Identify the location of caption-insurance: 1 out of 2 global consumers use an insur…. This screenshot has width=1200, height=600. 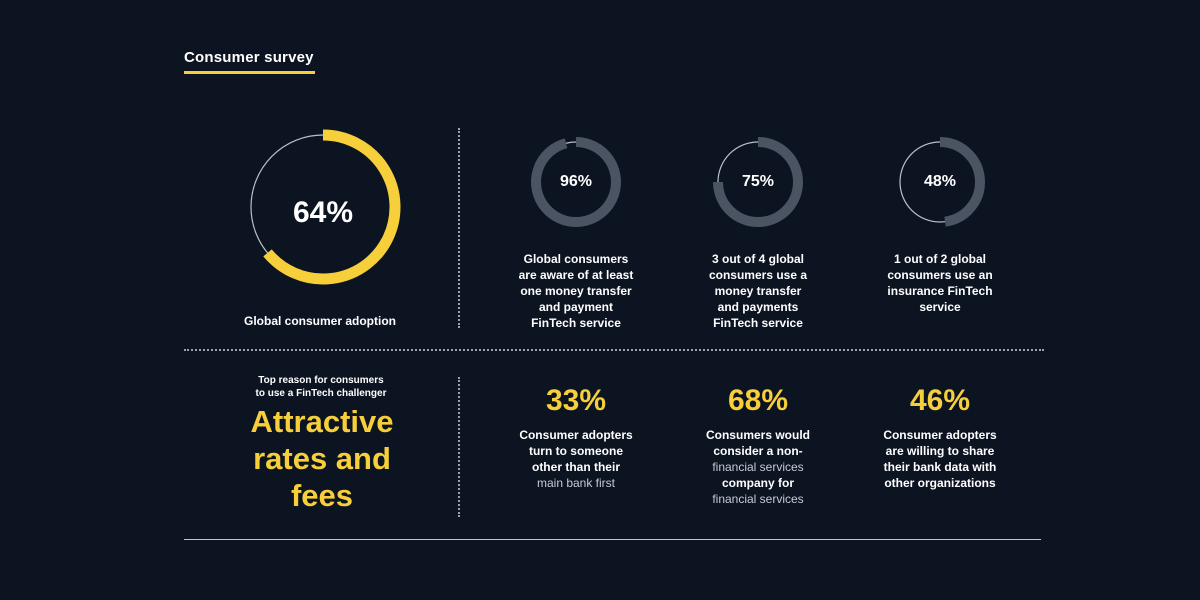
(940, 283).